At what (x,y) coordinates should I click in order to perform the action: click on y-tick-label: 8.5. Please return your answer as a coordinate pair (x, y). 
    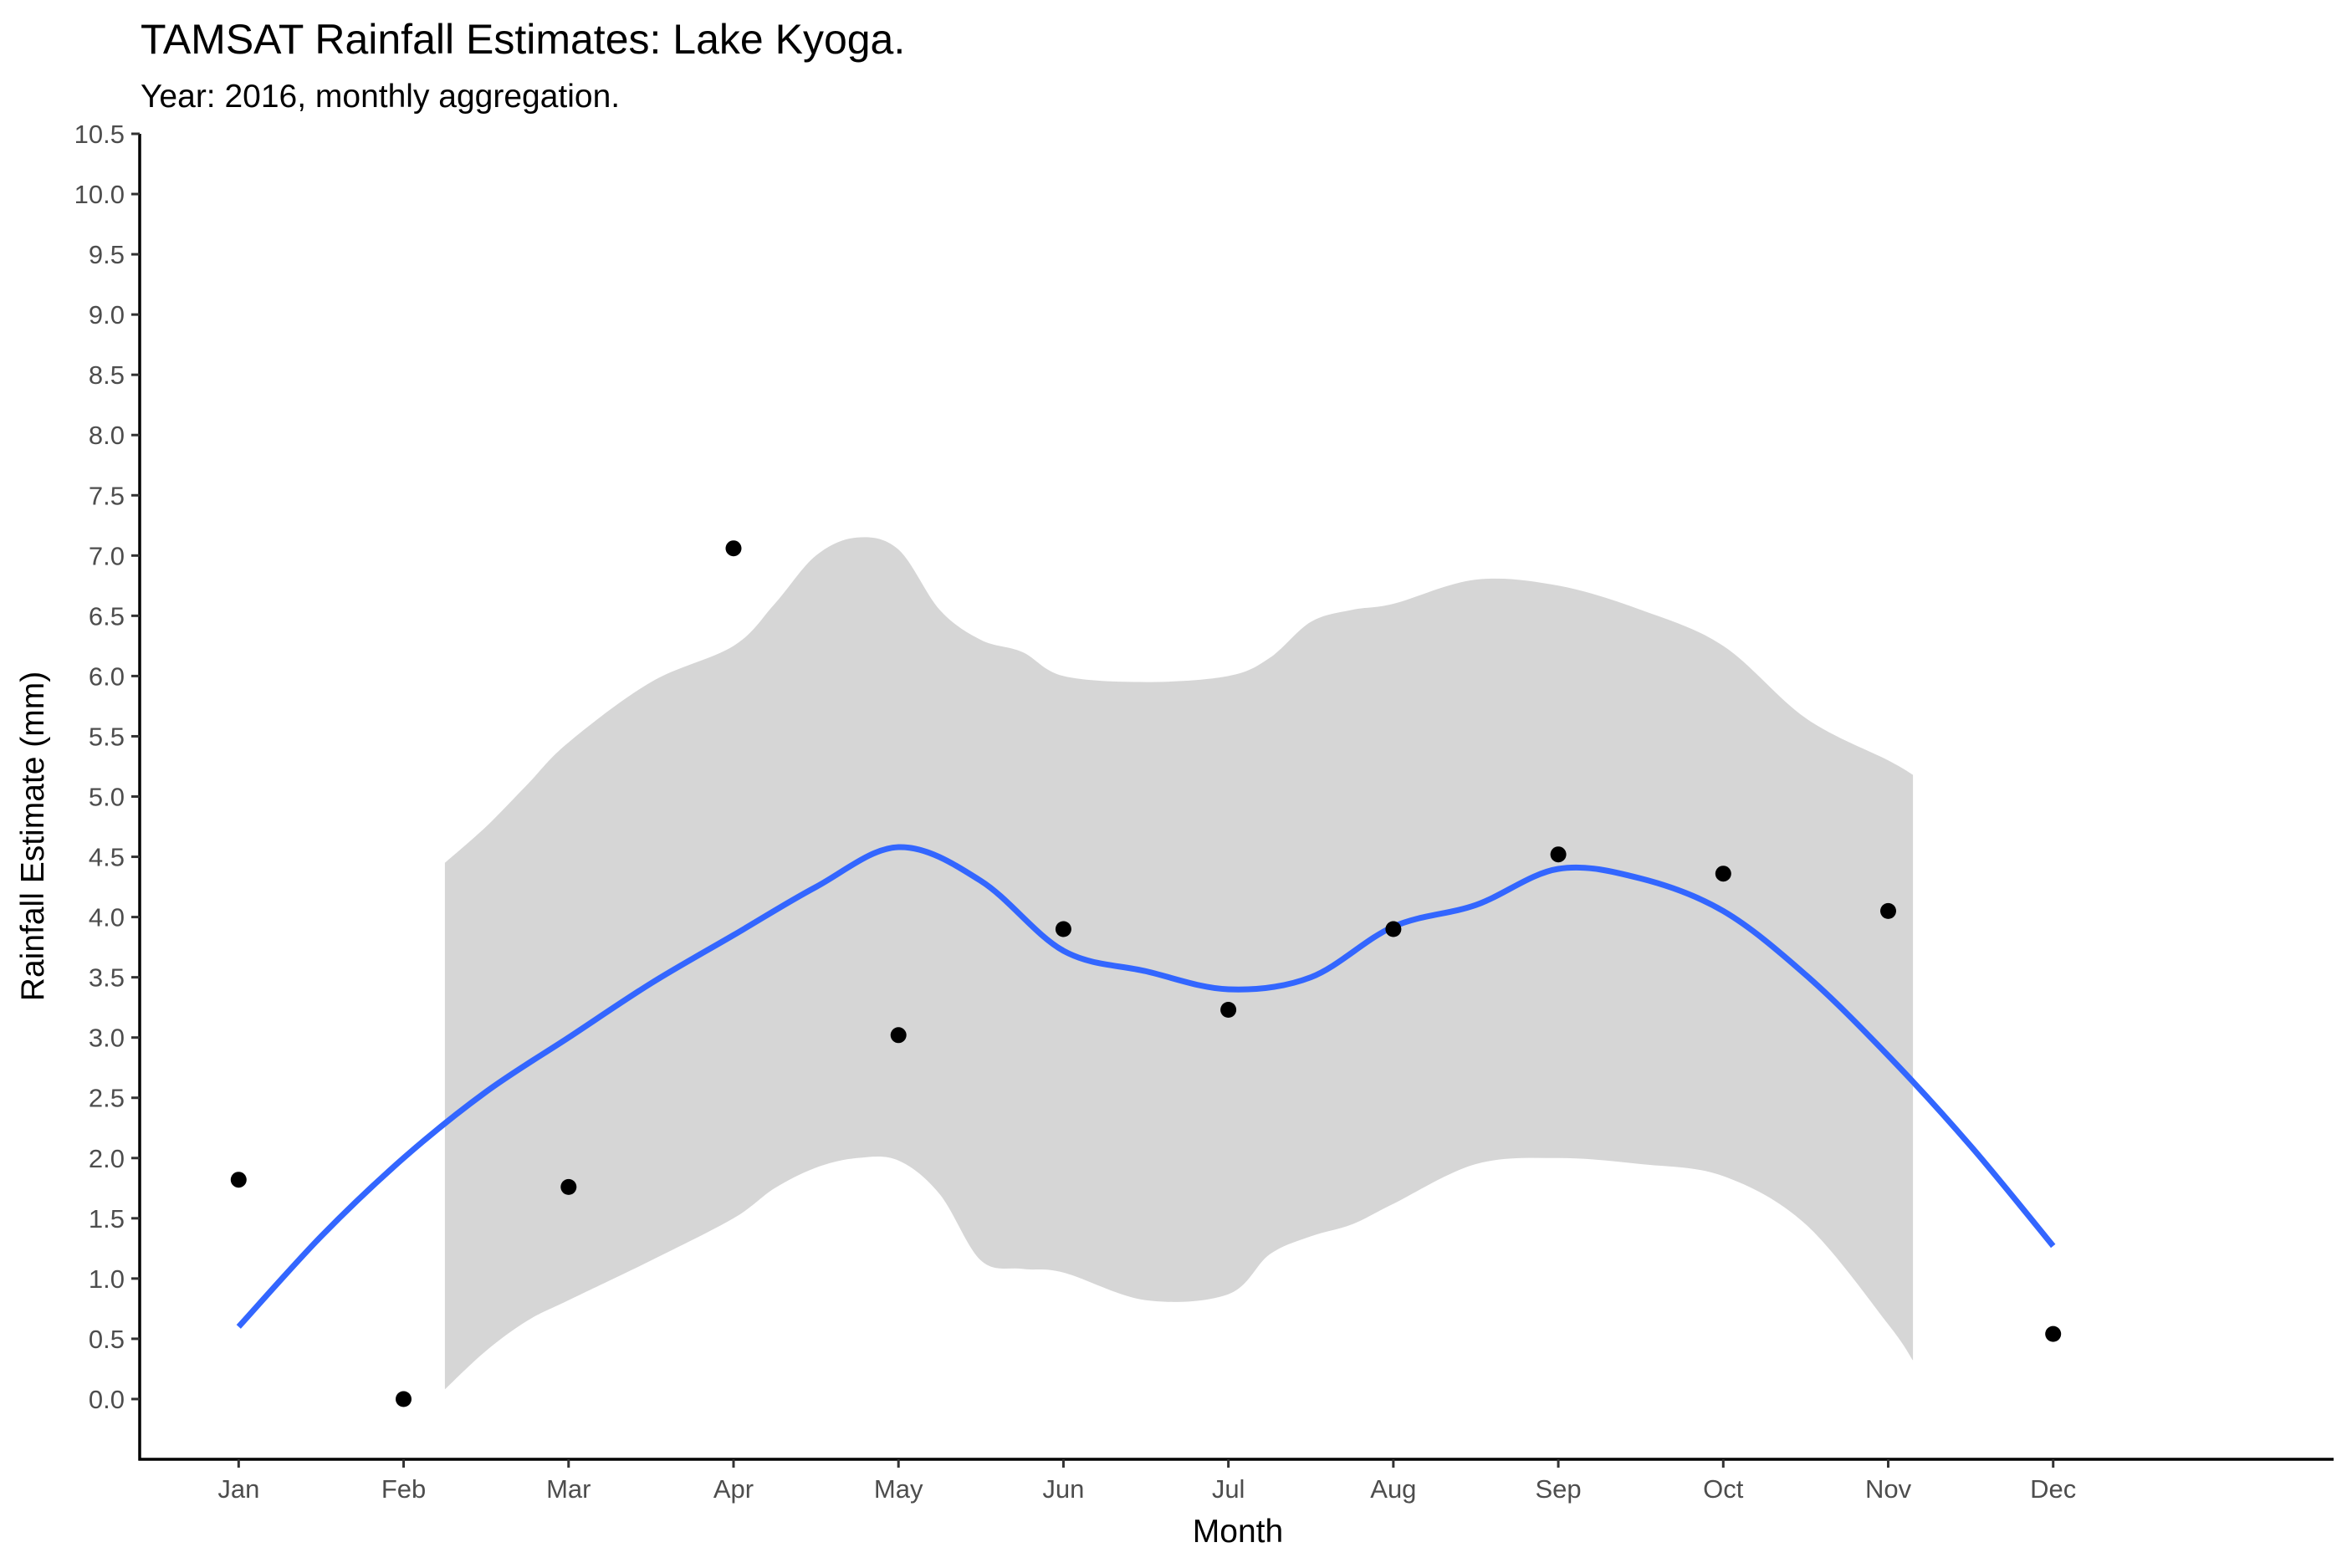
    Looking at the image, I should click on (107, 375).